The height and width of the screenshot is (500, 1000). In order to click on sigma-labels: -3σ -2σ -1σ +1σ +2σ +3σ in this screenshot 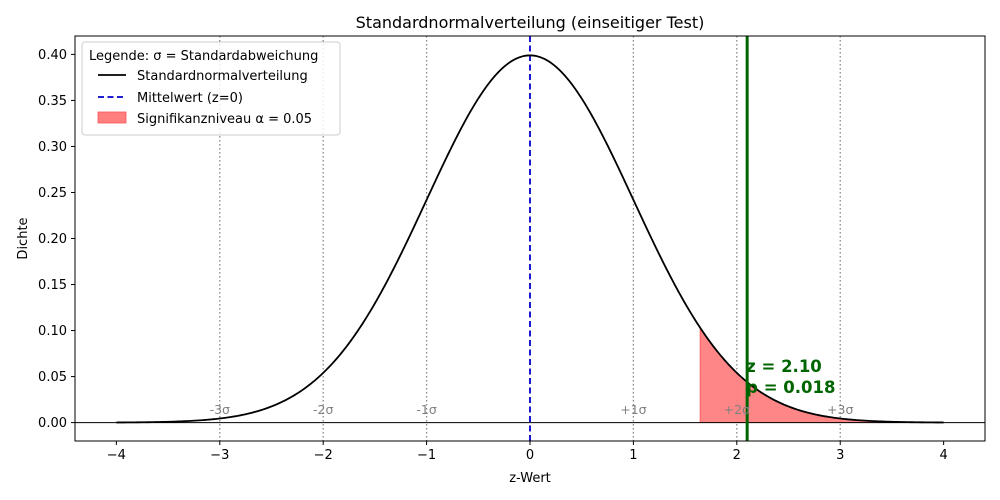, I will do `click(532, 409)`.